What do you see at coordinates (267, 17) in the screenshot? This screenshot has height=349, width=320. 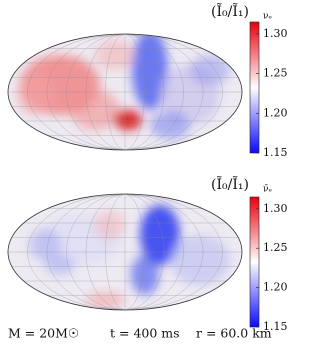 I see `colorbar-title-subscript: νₑ` at bounding box center [267, 17].